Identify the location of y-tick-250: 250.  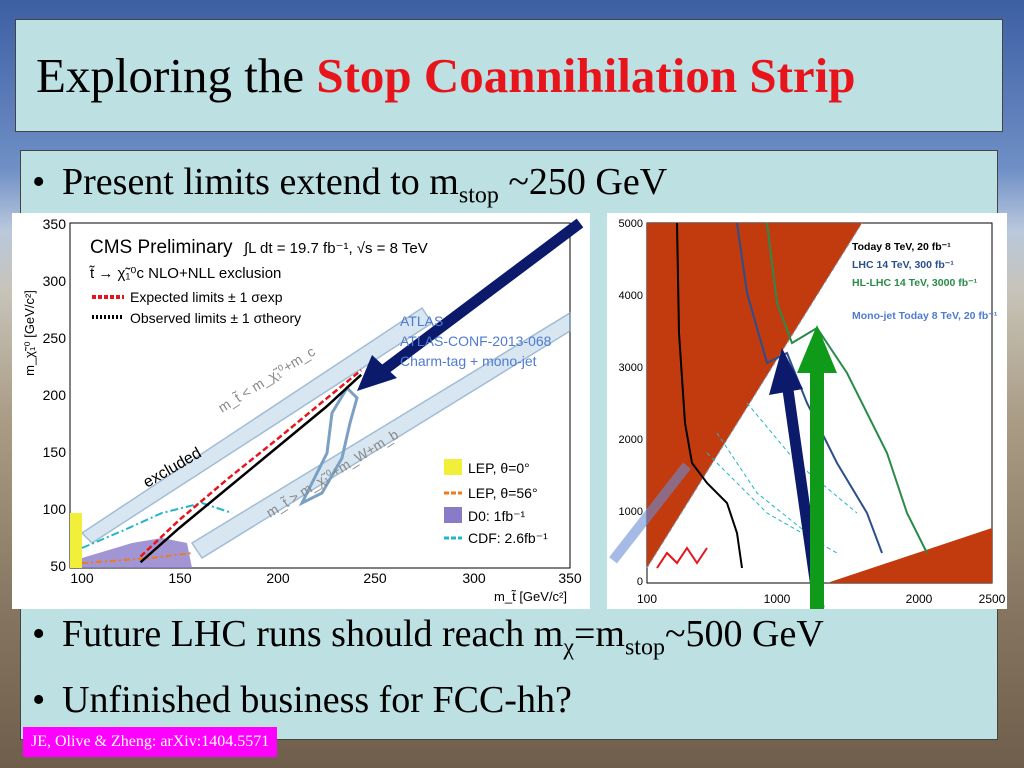
(55, 338).